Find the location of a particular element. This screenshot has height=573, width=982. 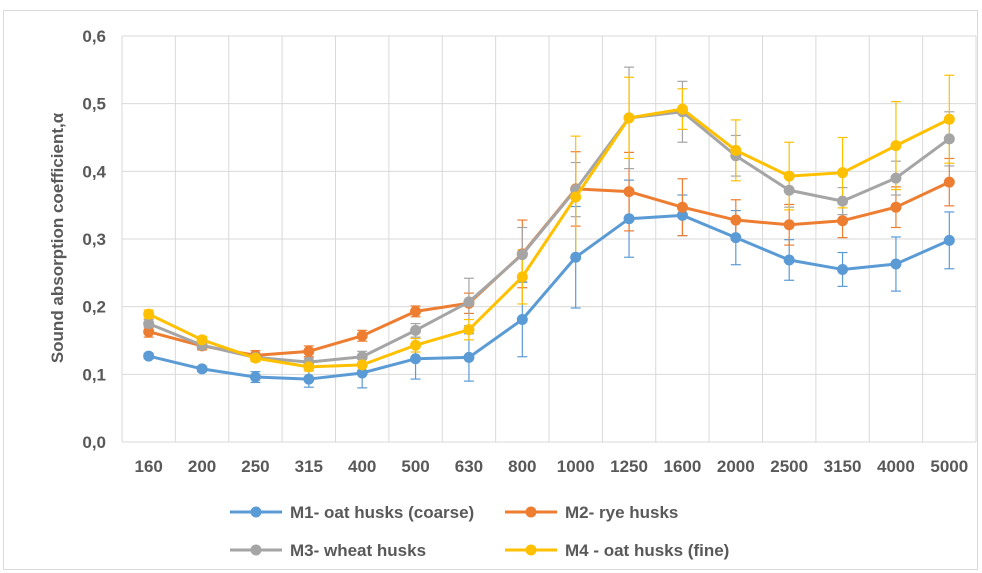

legend-item: M4 - oat husks (fine) is located at coordinates (617, 550).